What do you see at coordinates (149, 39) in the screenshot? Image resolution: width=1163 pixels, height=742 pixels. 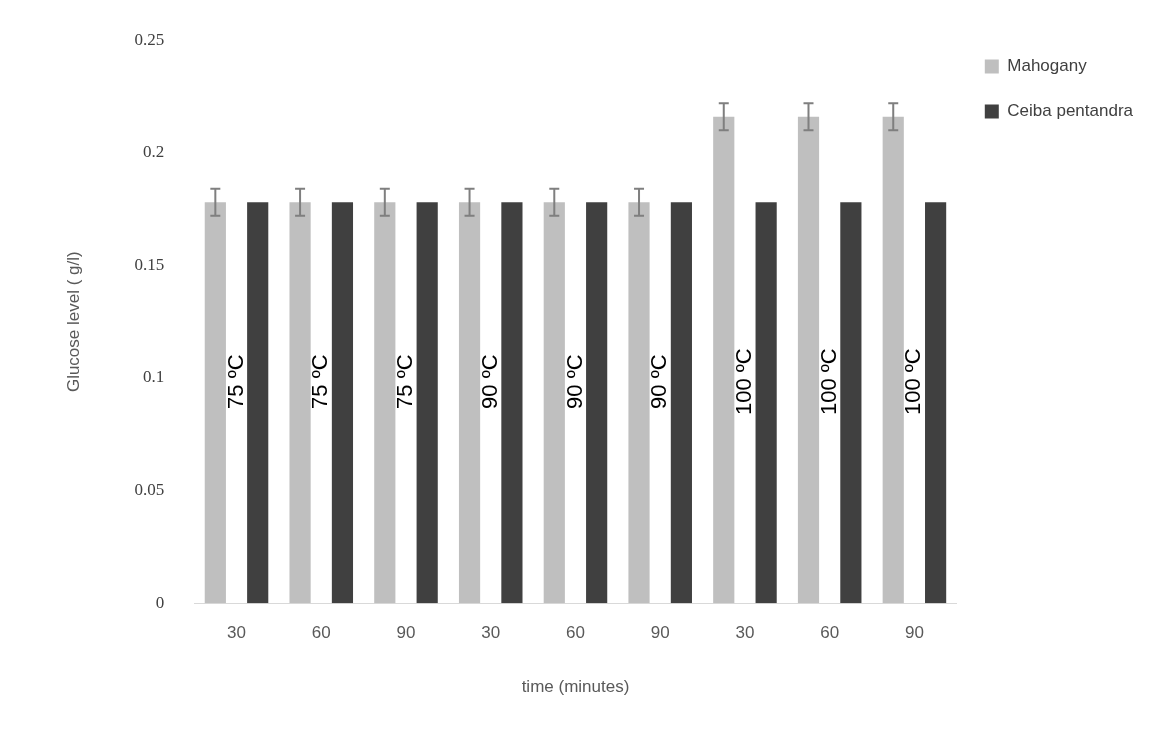 I see `y-tick-label: 0.25` at bounding box center [149, 39].